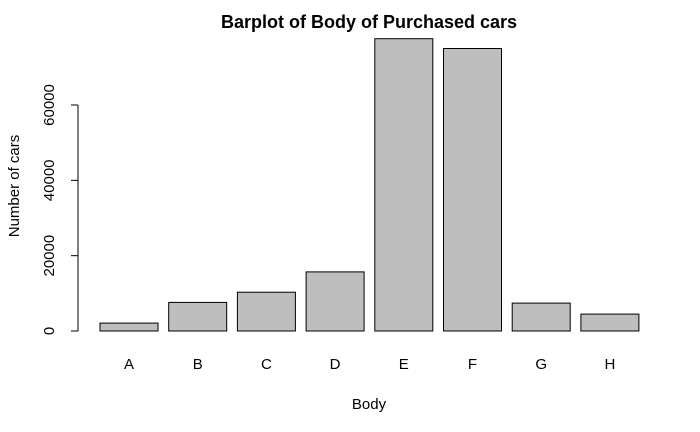  What do you see at coordinates (49, 105) in the screenshot?
I see `y-tick-label: 60000` at bounding box center [49, 105].